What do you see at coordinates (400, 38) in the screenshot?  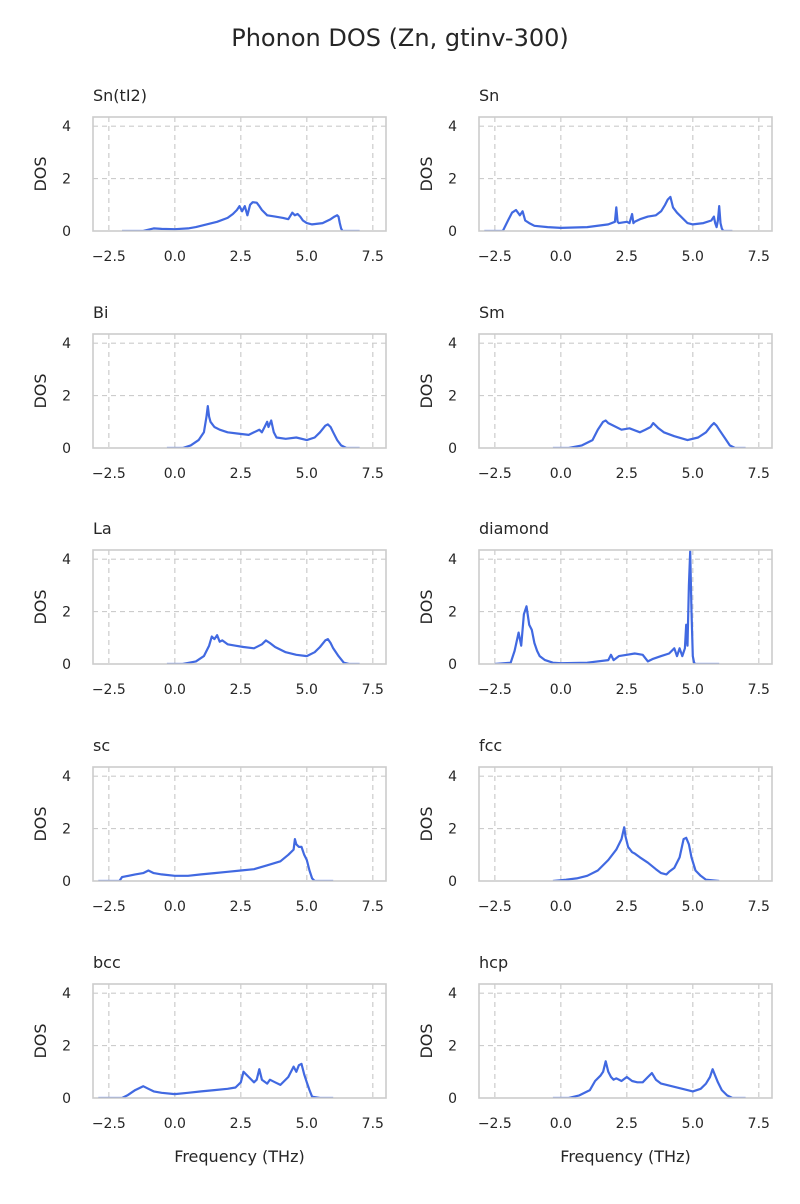 I see `figure-title: Phonon DOS (Zn, gtinv-300)` at bounding box center [400, 38].